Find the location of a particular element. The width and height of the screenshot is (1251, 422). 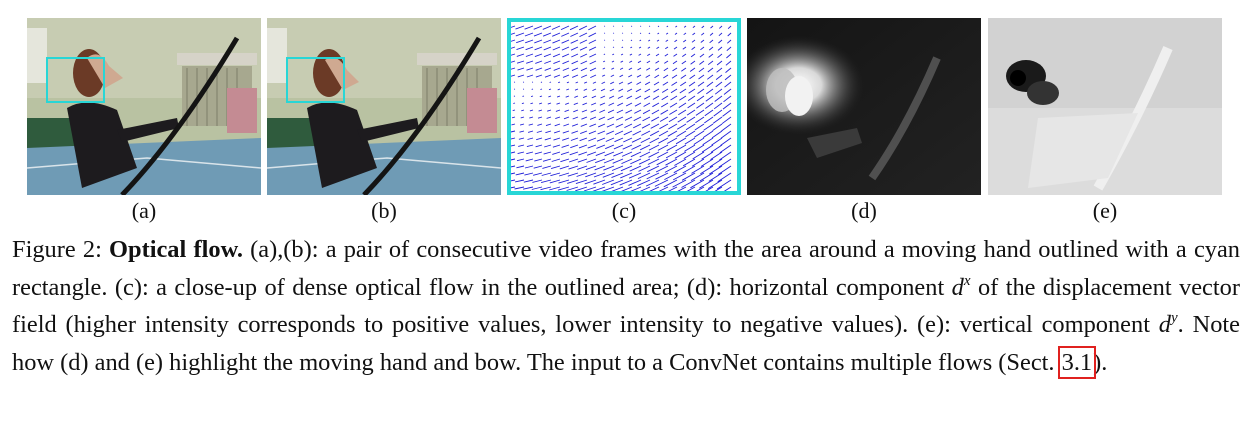

horizontal-flow-image is located at coordinates (864, 106).